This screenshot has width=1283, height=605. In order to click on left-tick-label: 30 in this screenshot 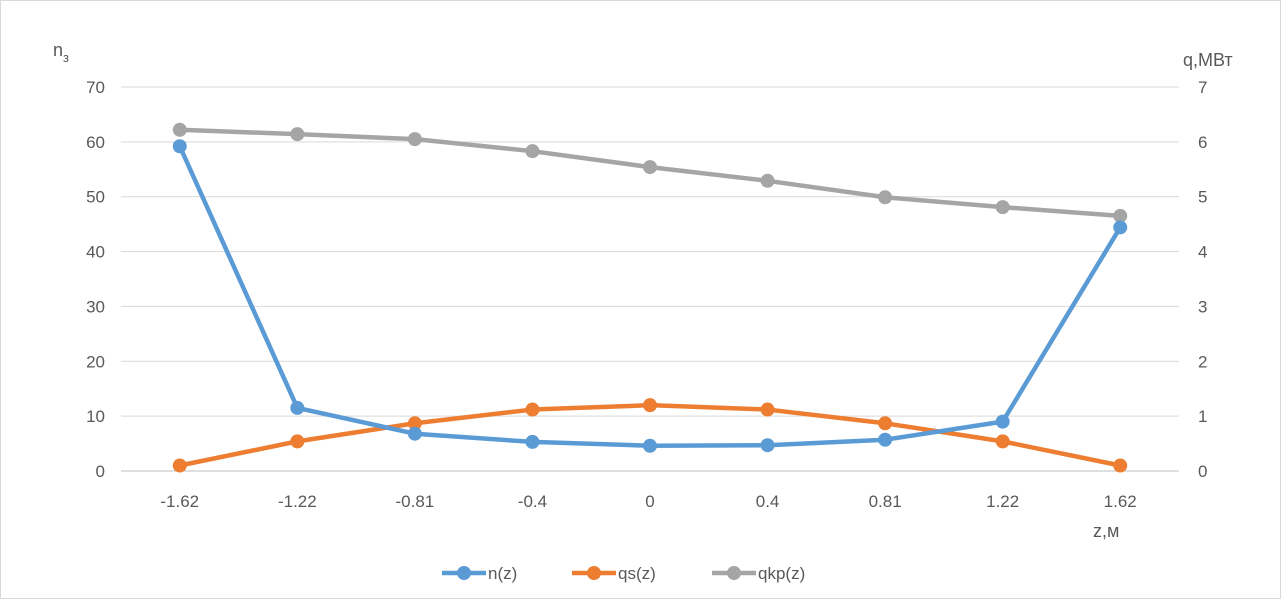, I will do `click(95, 306)`.